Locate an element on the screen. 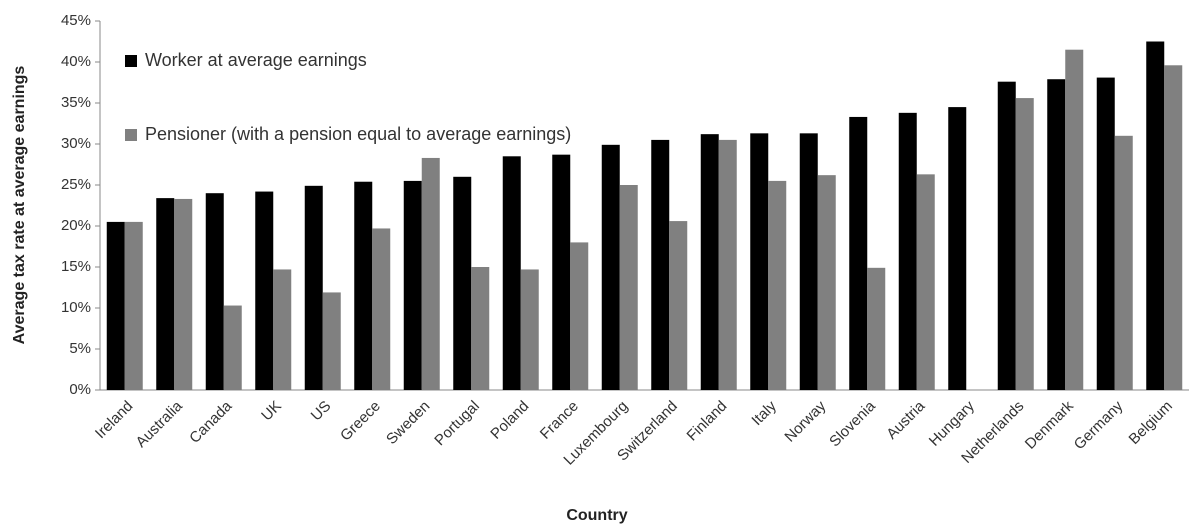  x-axis-title: Country is located at coordinates (596, 515).